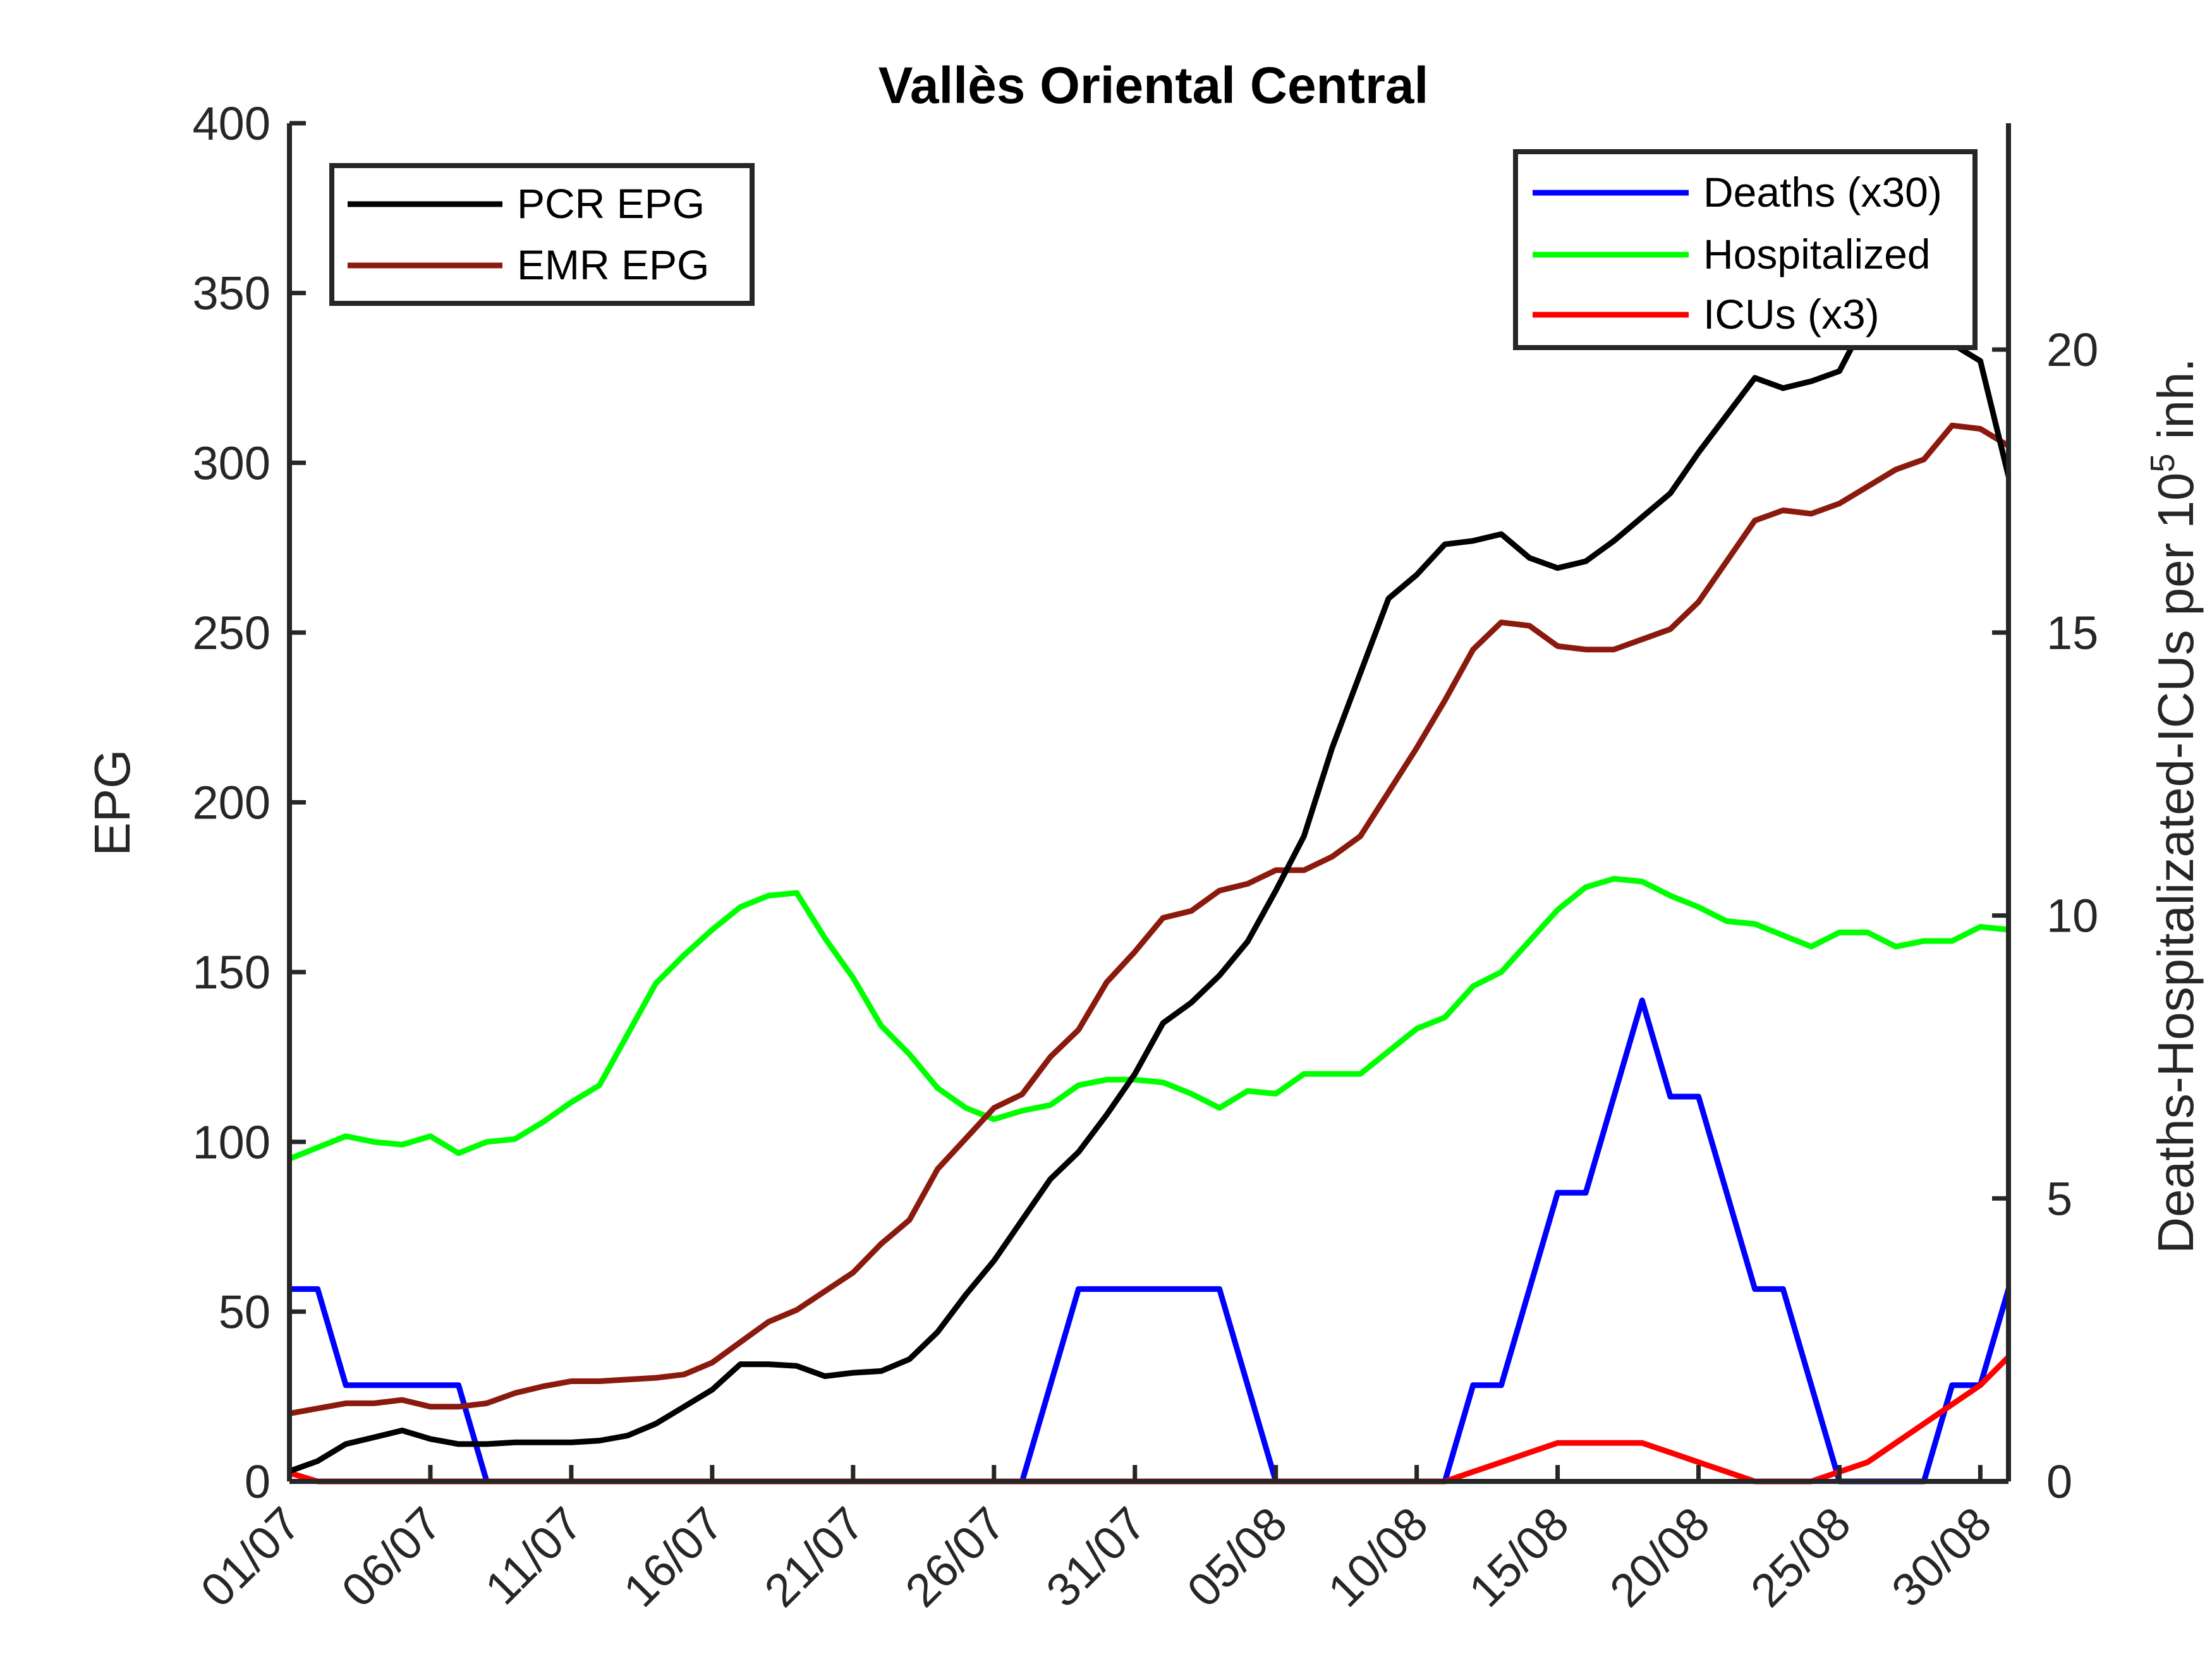  I want to click on left-tick-label: 100, so click(231, 1142).